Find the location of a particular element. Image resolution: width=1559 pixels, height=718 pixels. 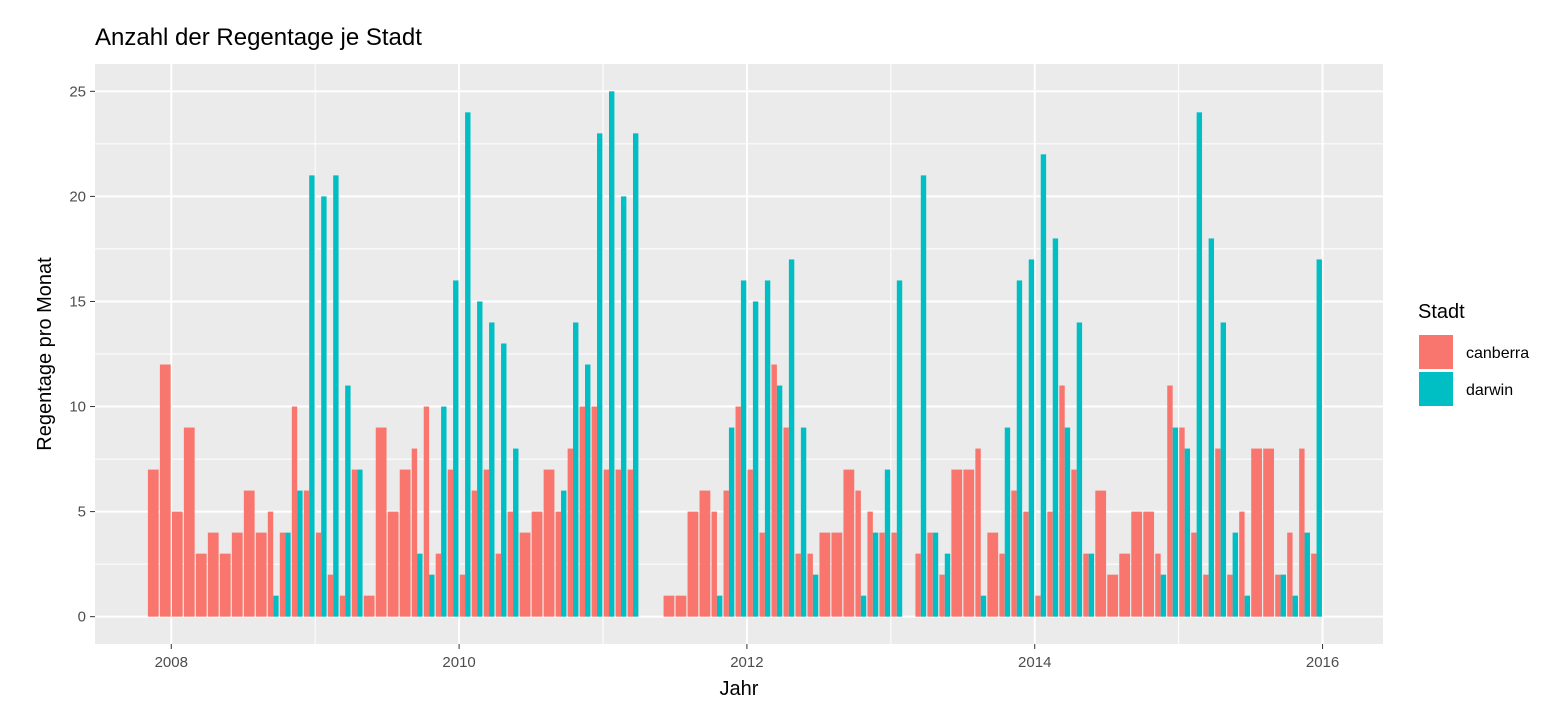

x-tick-label: 2012 is located at coordinates (746, 662).